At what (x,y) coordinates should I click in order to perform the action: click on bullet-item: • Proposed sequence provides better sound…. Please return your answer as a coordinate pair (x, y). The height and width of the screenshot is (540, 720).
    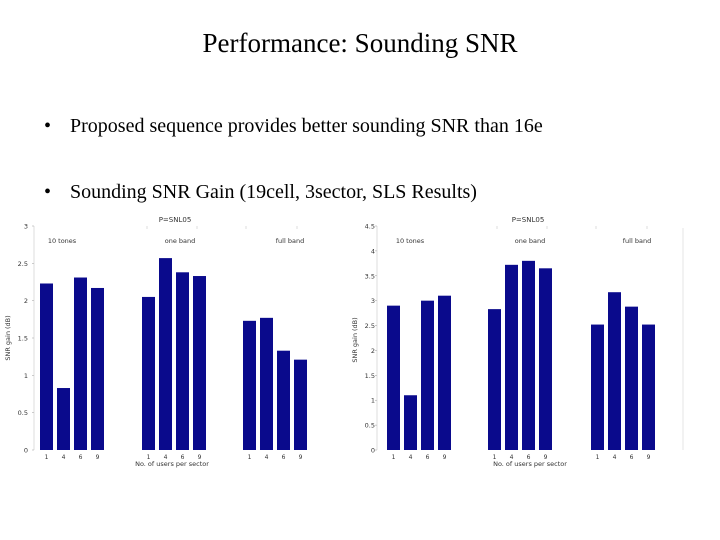
    Looking at the image, I should click on (293, 126).